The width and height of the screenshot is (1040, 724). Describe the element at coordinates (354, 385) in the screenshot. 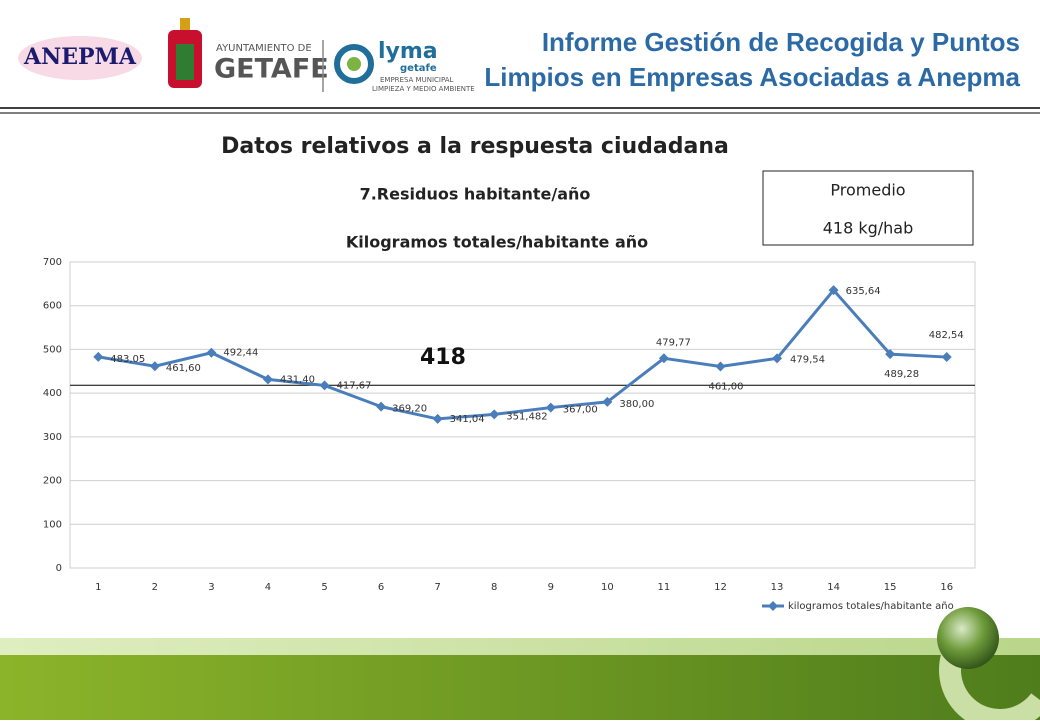

I see `data-label: 417,67` at that location.